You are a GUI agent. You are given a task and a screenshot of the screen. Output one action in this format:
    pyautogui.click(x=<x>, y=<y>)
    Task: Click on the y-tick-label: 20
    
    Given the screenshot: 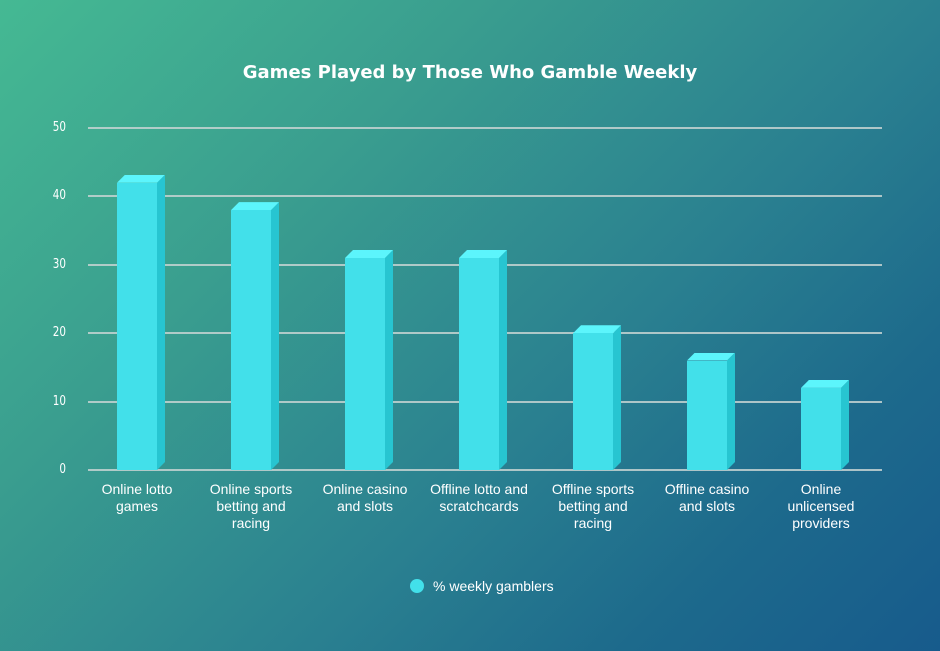 What is the action you would take?
    pyautogui.click(x=59, y=333)
    